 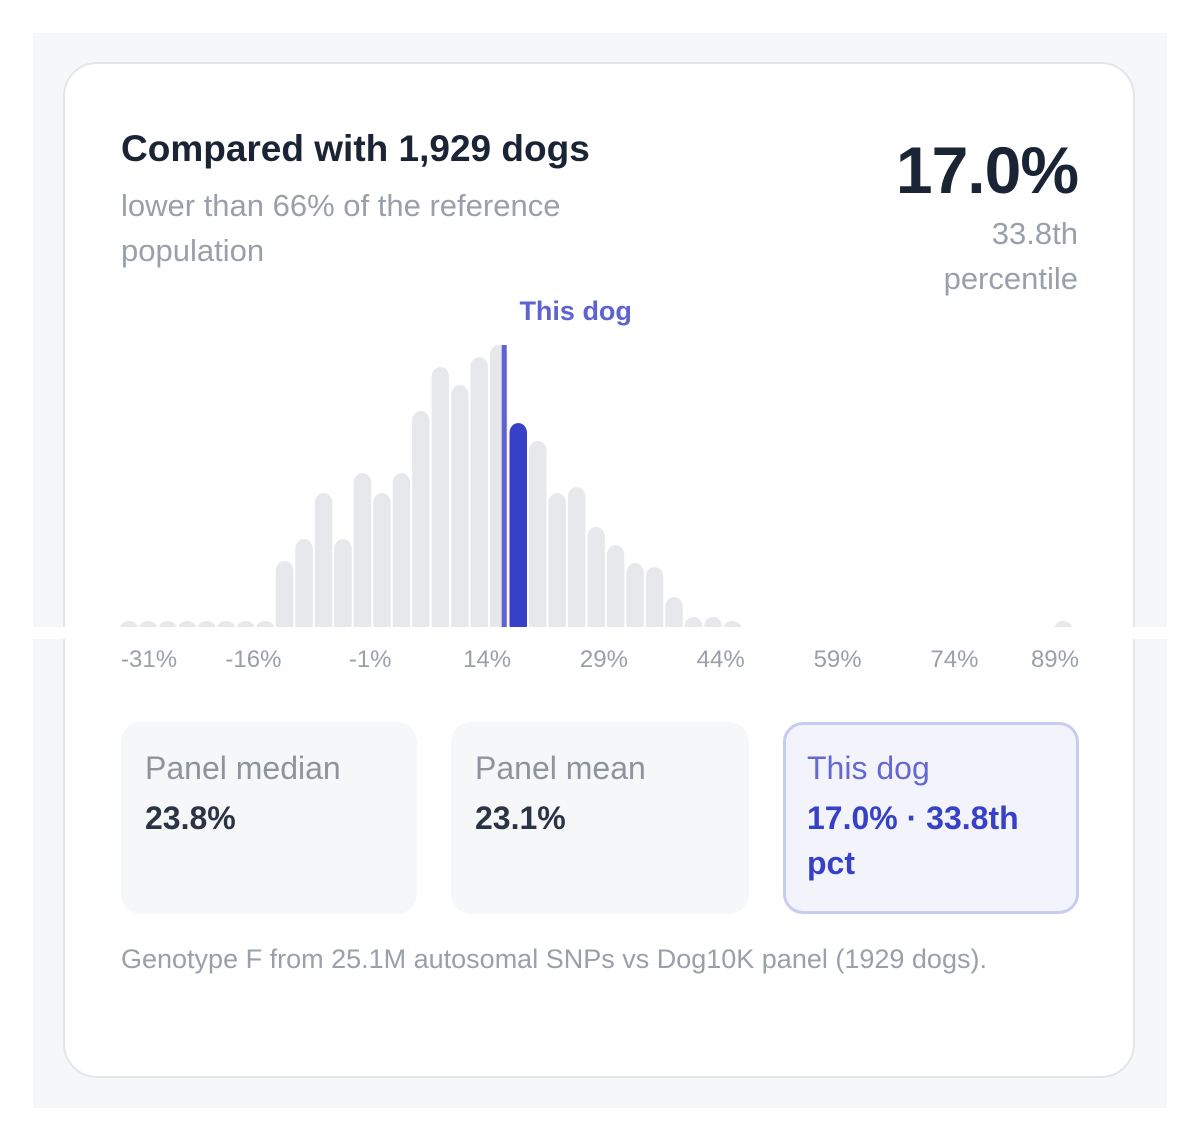 What do you see at coordinates (1010, 256) in the screenshot?
I see `percentile-text: 33.8th percentile` at bounding box center [1010, 256].